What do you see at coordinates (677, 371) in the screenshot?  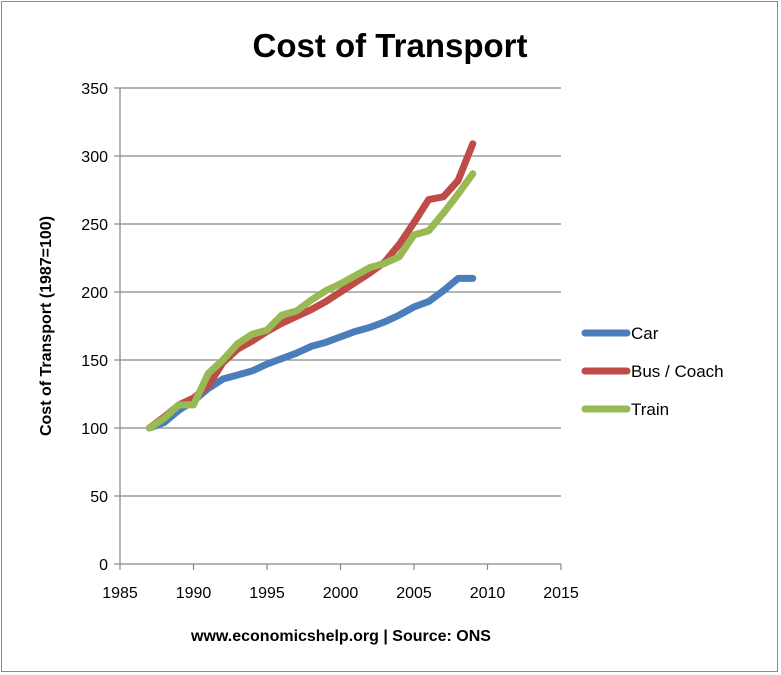 I see `legend-label-bus-coach: Bus / Coach` at bounding box center [677, 371].